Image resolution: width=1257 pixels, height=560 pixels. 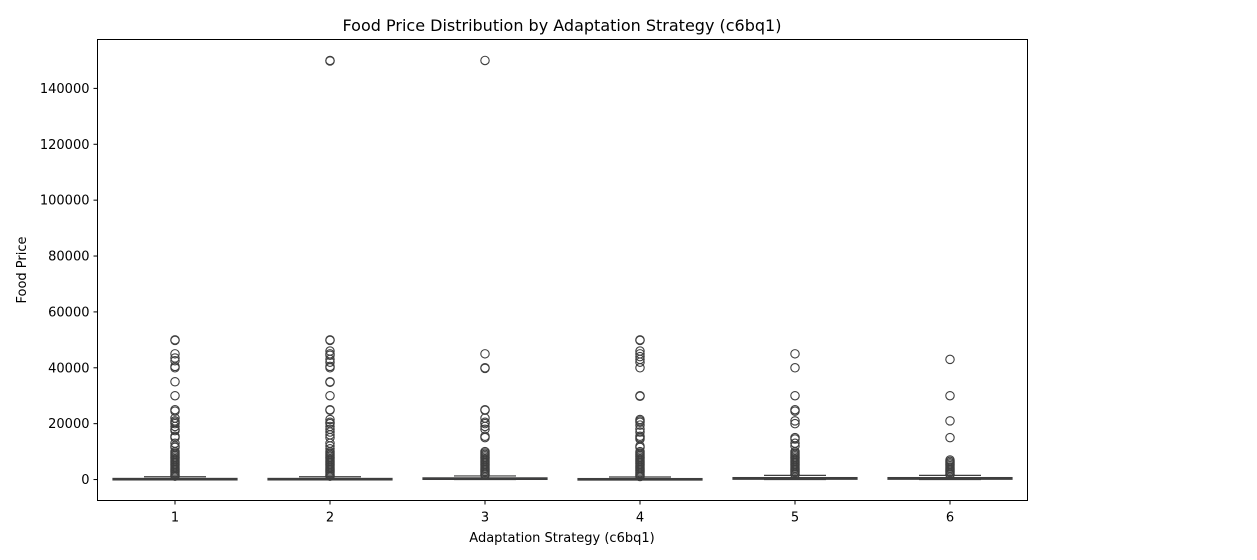 I want to click on y-tick-label: 120000, so click(x=65, y=145).